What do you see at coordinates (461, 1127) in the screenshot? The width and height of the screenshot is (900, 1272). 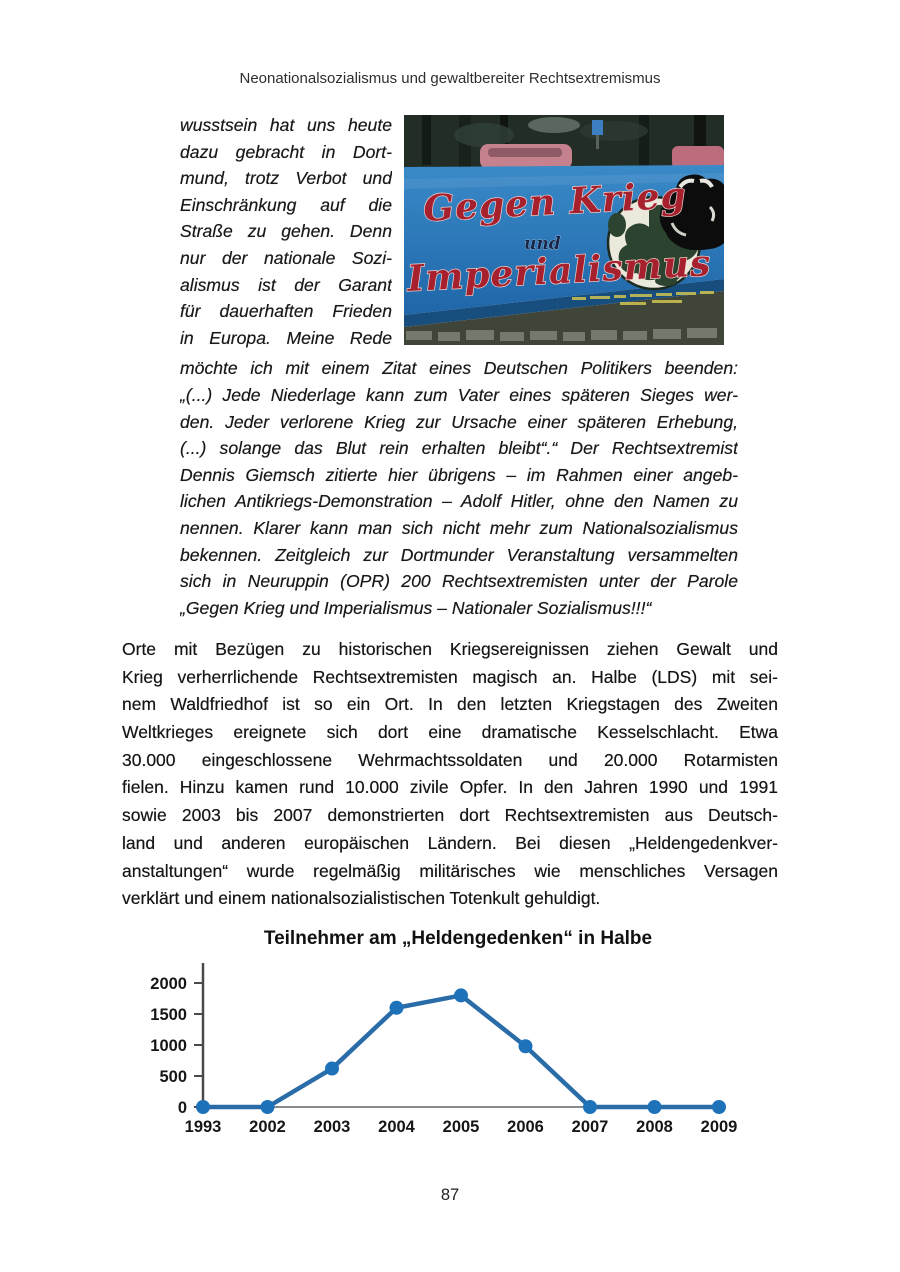 I see `svg-text: 2005` at bounding box center [461, 1127].